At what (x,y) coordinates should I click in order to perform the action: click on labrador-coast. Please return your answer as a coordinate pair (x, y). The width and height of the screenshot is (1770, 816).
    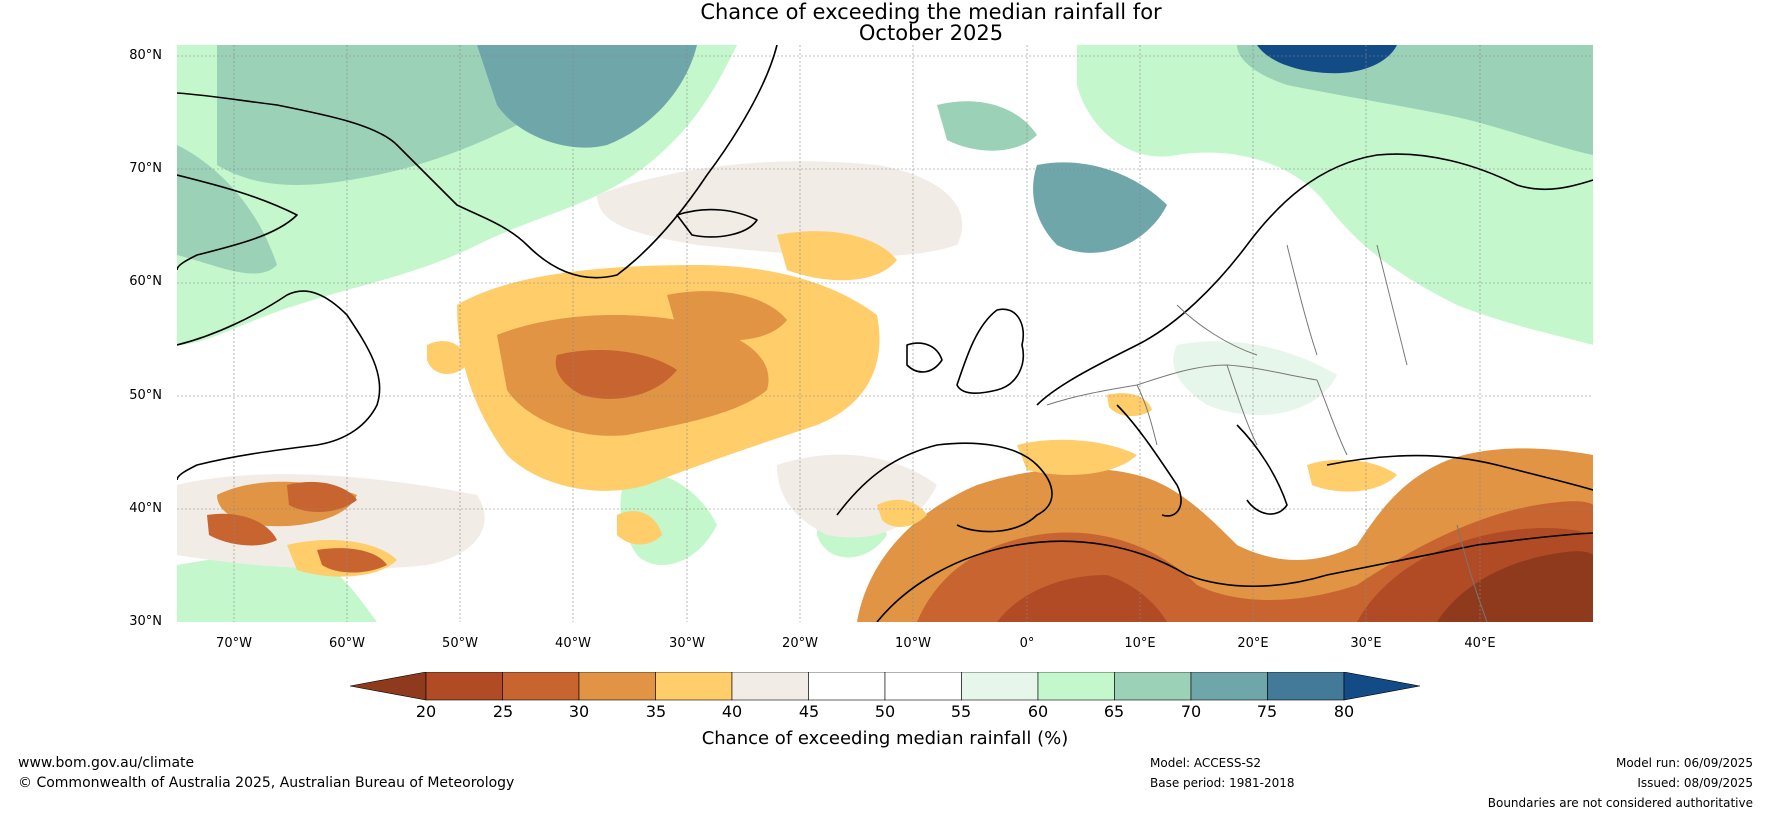
    Looking at the image, I should click on (279, 385).